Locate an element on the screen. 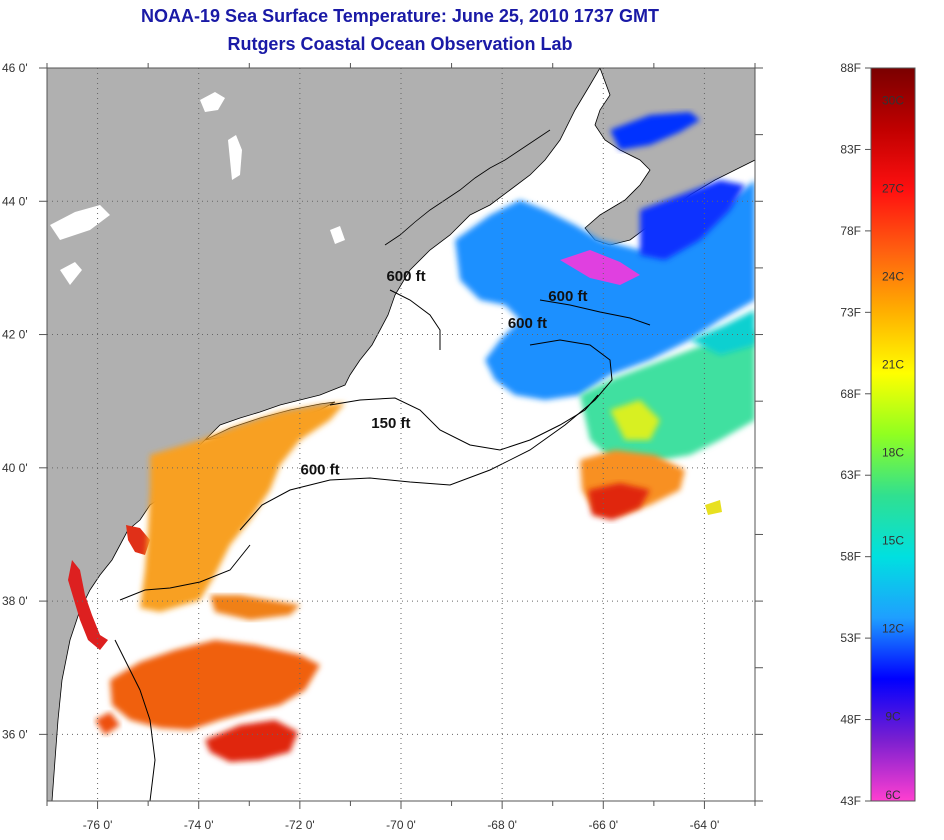 The image size is (944, 840). tick-label-lat: 42 0' is located at coordinates (15, 335).